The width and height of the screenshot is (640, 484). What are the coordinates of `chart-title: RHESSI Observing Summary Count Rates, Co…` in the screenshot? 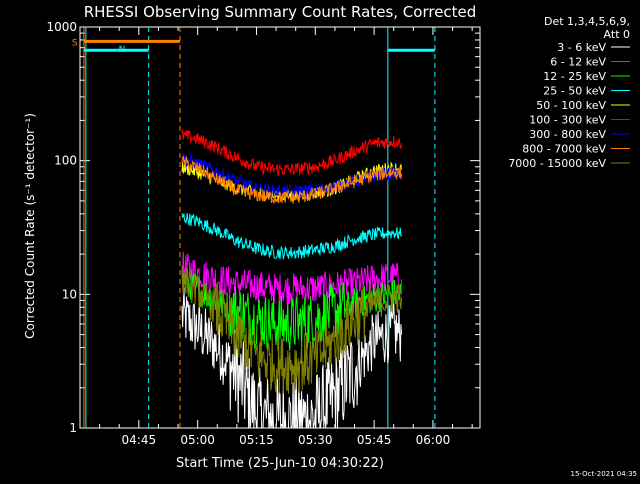 It's located at (280, 12).